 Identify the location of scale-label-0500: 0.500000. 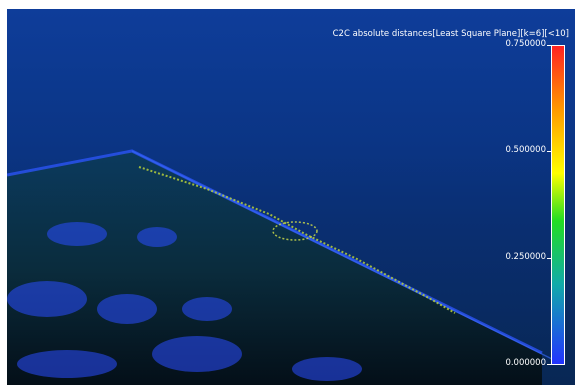
(525, 150).